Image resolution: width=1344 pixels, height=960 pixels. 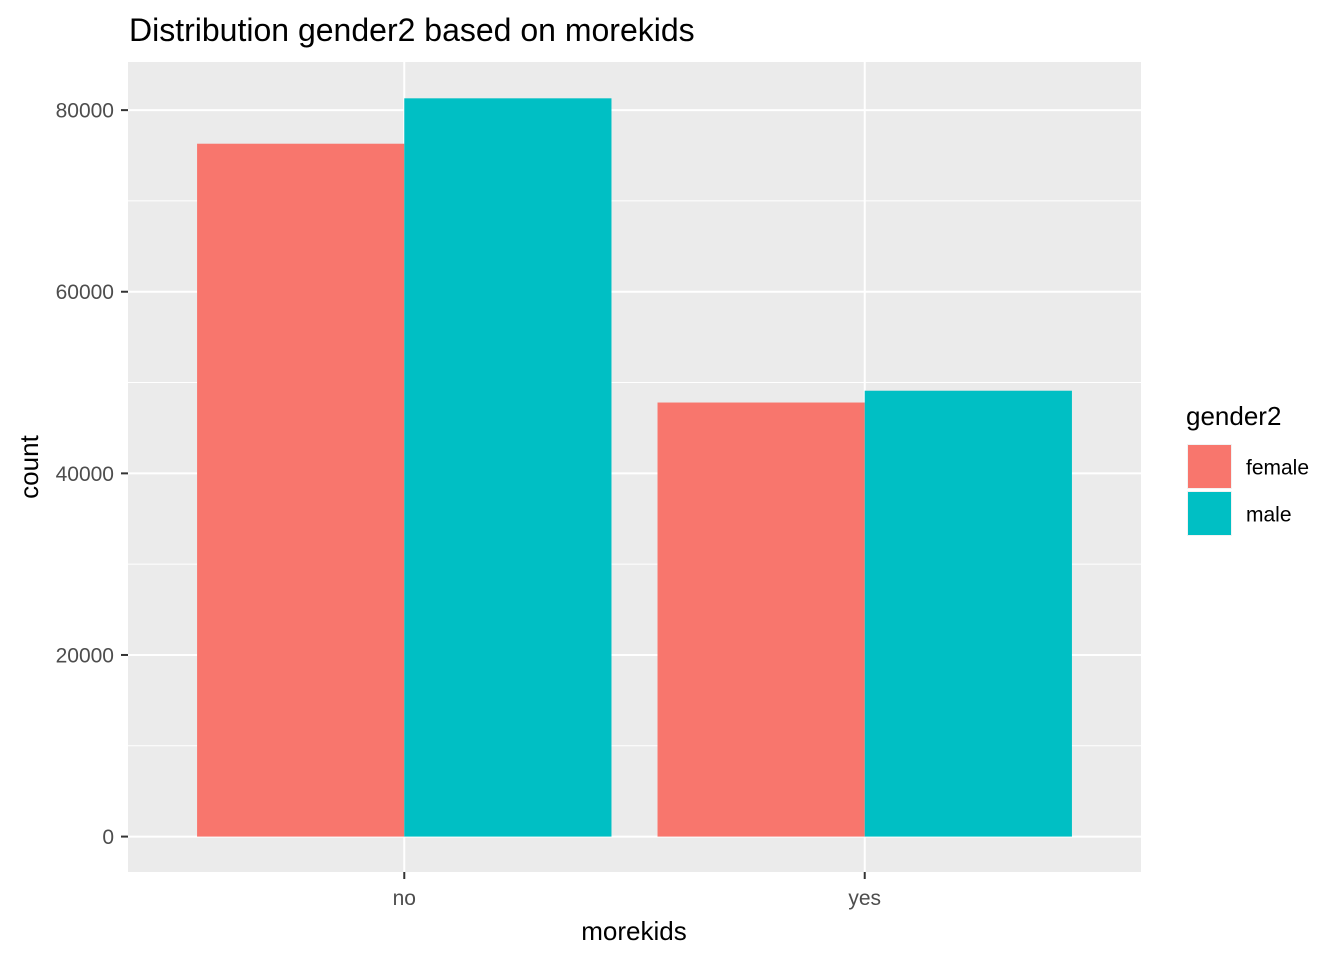 I want to click on legend-items: female male, so click(x=1248, y=490).